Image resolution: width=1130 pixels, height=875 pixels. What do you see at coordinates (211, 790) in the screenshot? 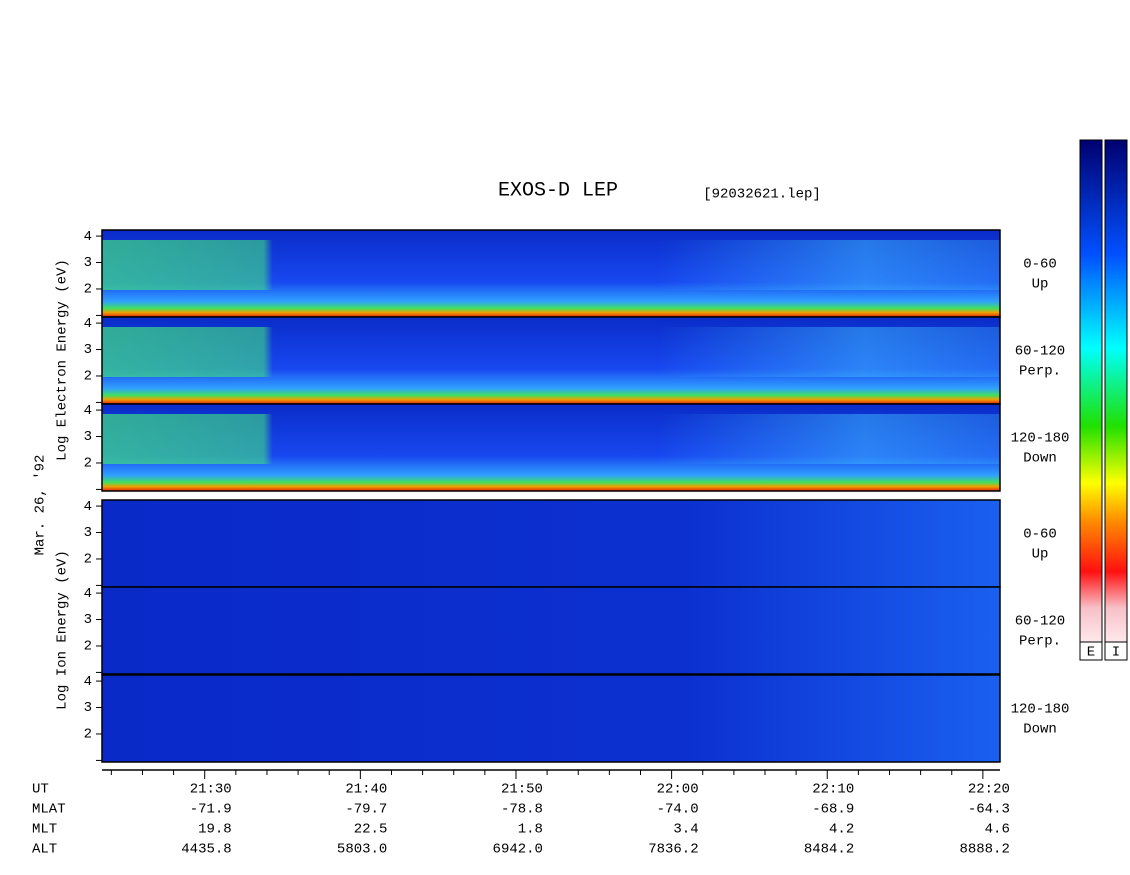
I see `x-tick-label: 21:30` at bounding box center [211, 790].